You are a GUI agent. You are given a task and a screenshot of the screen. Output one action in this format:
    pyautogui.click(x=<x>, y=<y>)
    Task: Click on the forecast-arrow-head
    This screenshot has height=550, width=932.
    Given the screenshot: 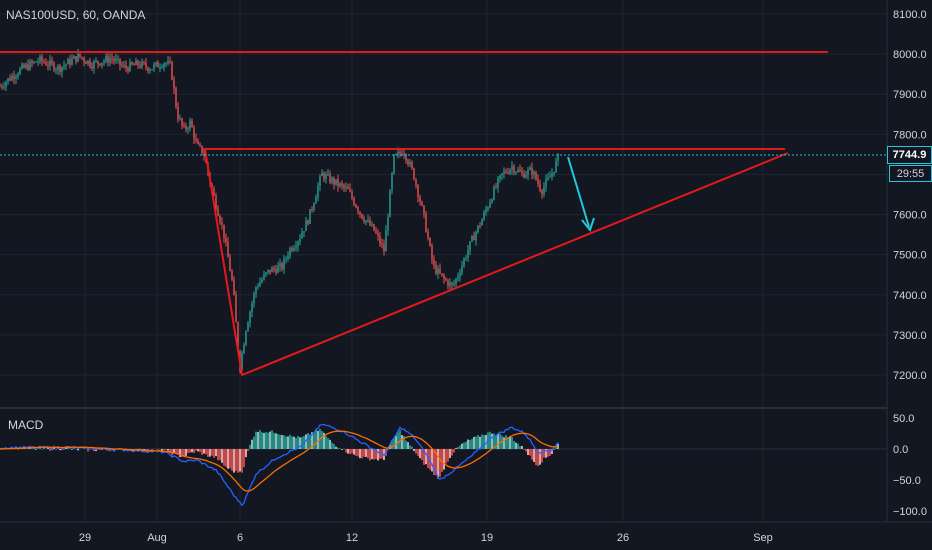 What is the action you would take?
    pyautogui.click(x=588, y=225)
    